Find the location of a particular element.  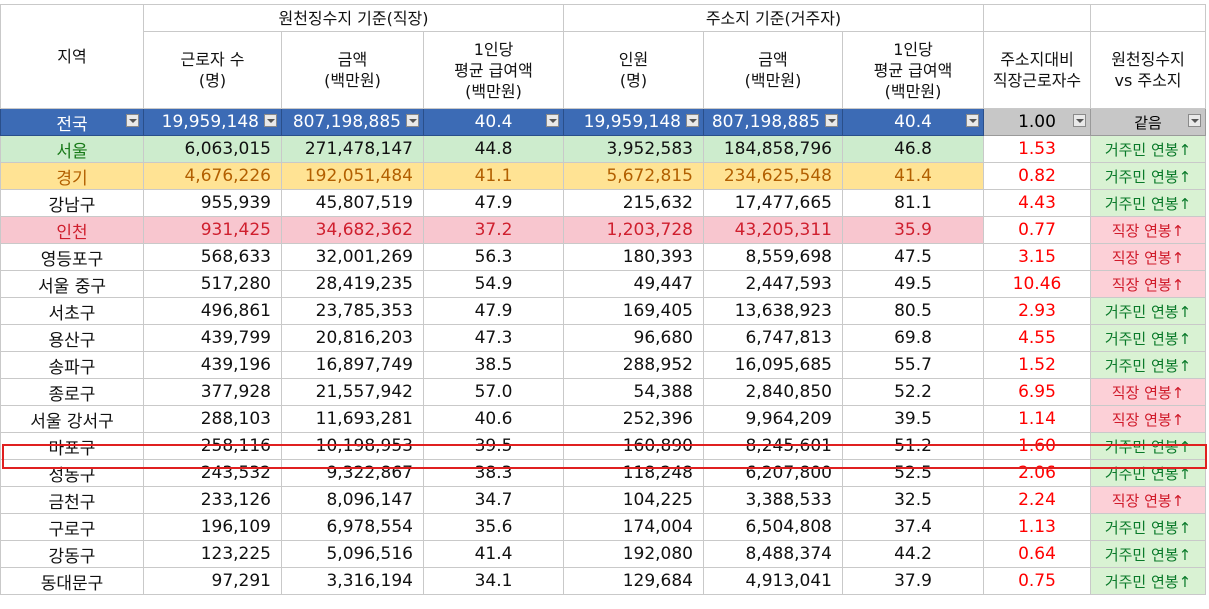

header-empty is located at coordinates (1148, 18).